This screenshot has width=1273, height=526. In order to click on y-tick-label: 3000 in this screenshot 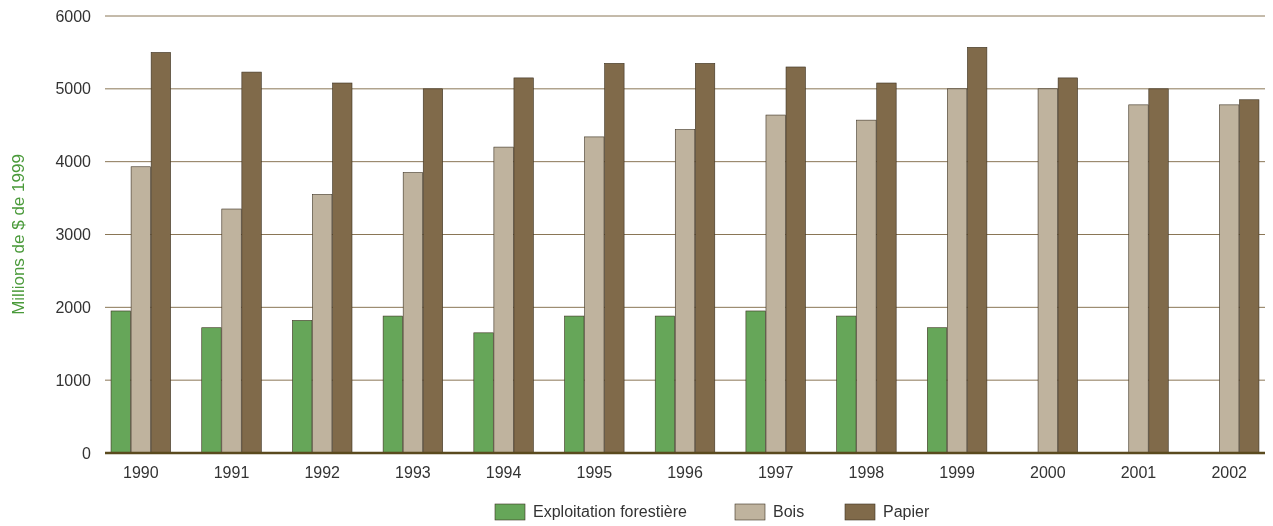, I will do `click(73, 235)`.